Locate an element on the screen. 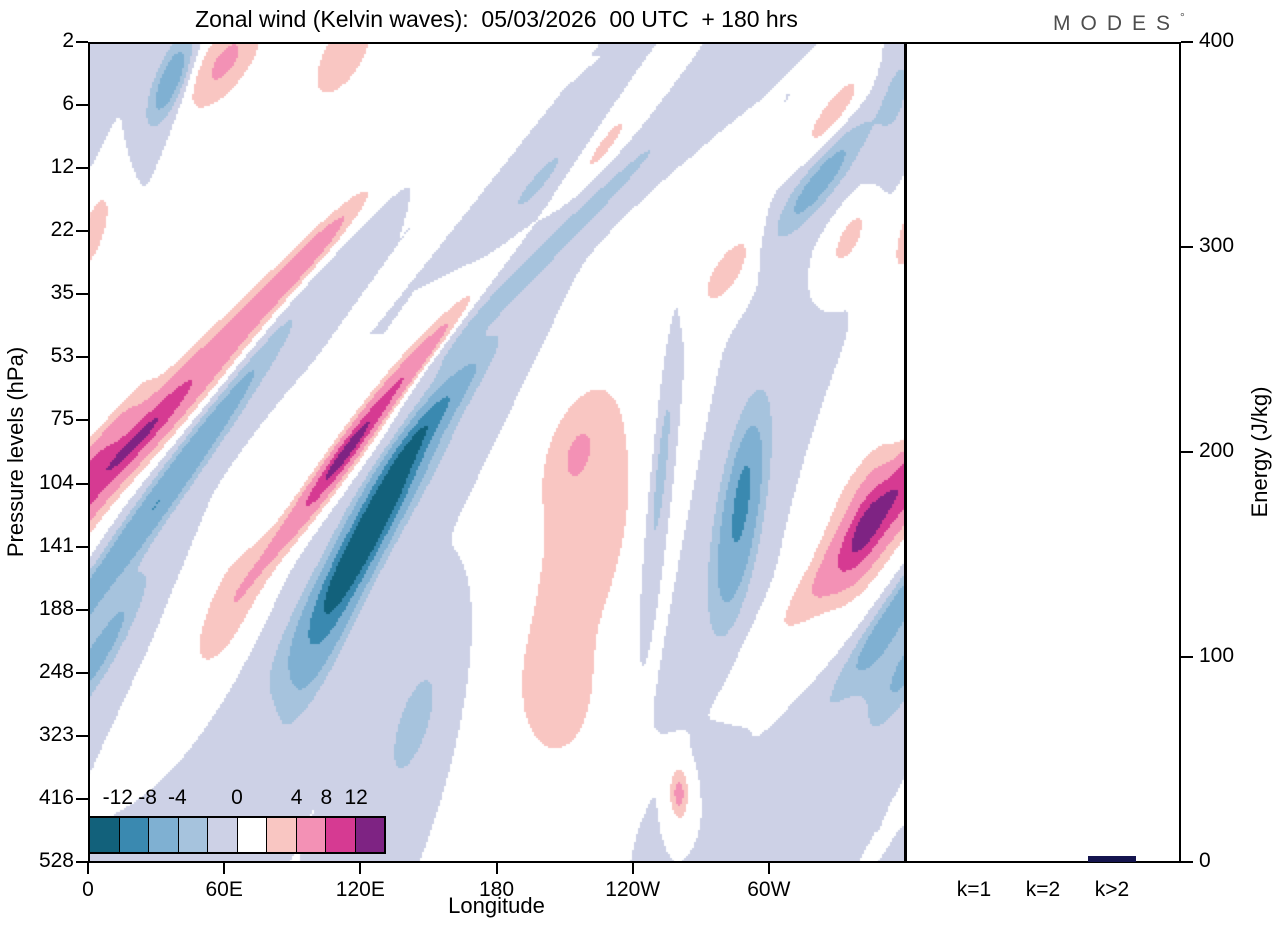 The height and width of the screenshot is (930, 1280). longitude-tick-label: 60E is located at coordinates (224, 889).